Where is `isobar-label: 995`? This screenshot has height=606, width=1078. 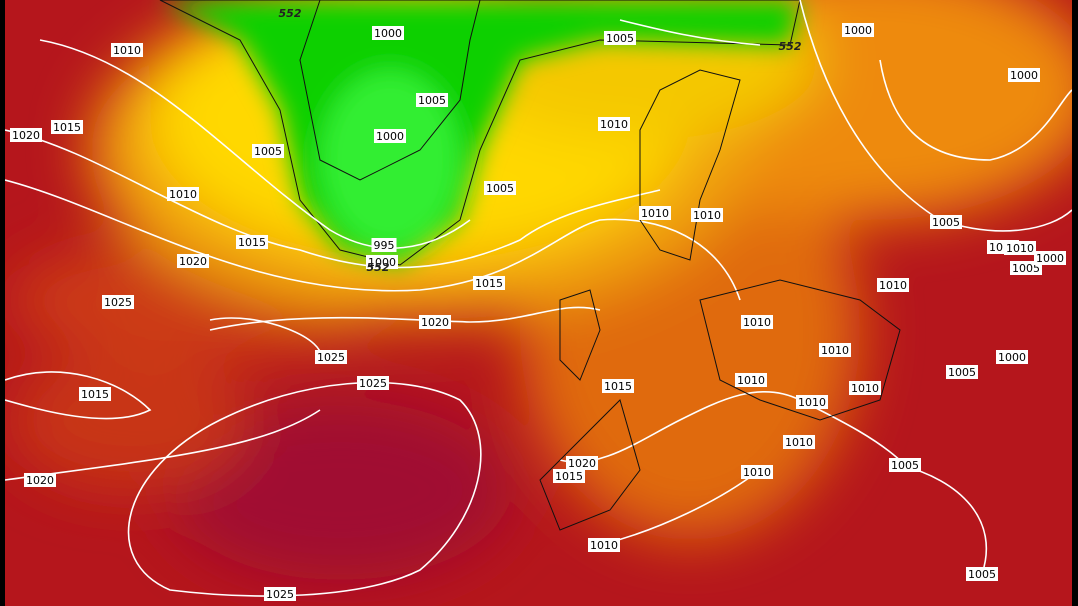 isobar-label: 995 is located at coordinates (384, 245).